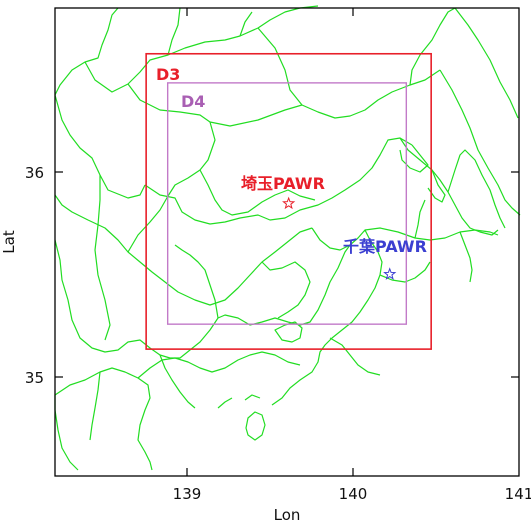 This screenshot has width=531, height=523. What do you see at coordinates (168, 74) in the screenshot?
I see `domain-d3-label: D3` at bounding box center [168, 74].